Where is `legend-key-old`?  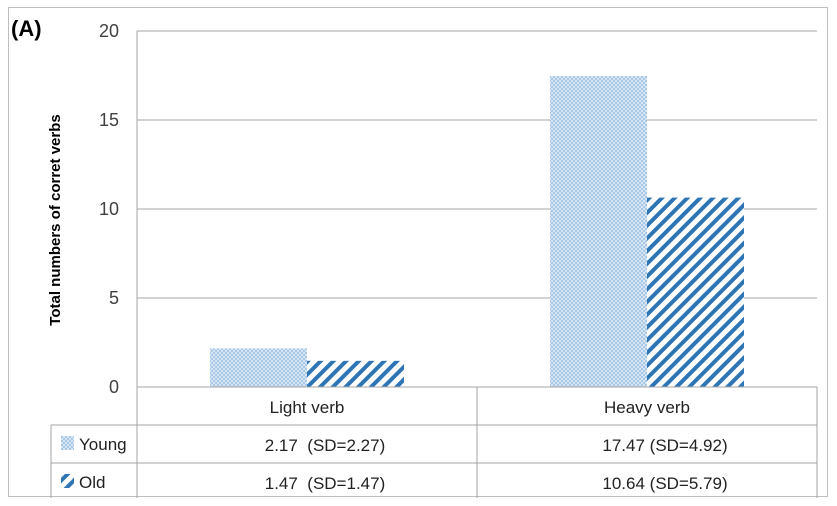
legend-key-old is located at coordinates (67, 481).